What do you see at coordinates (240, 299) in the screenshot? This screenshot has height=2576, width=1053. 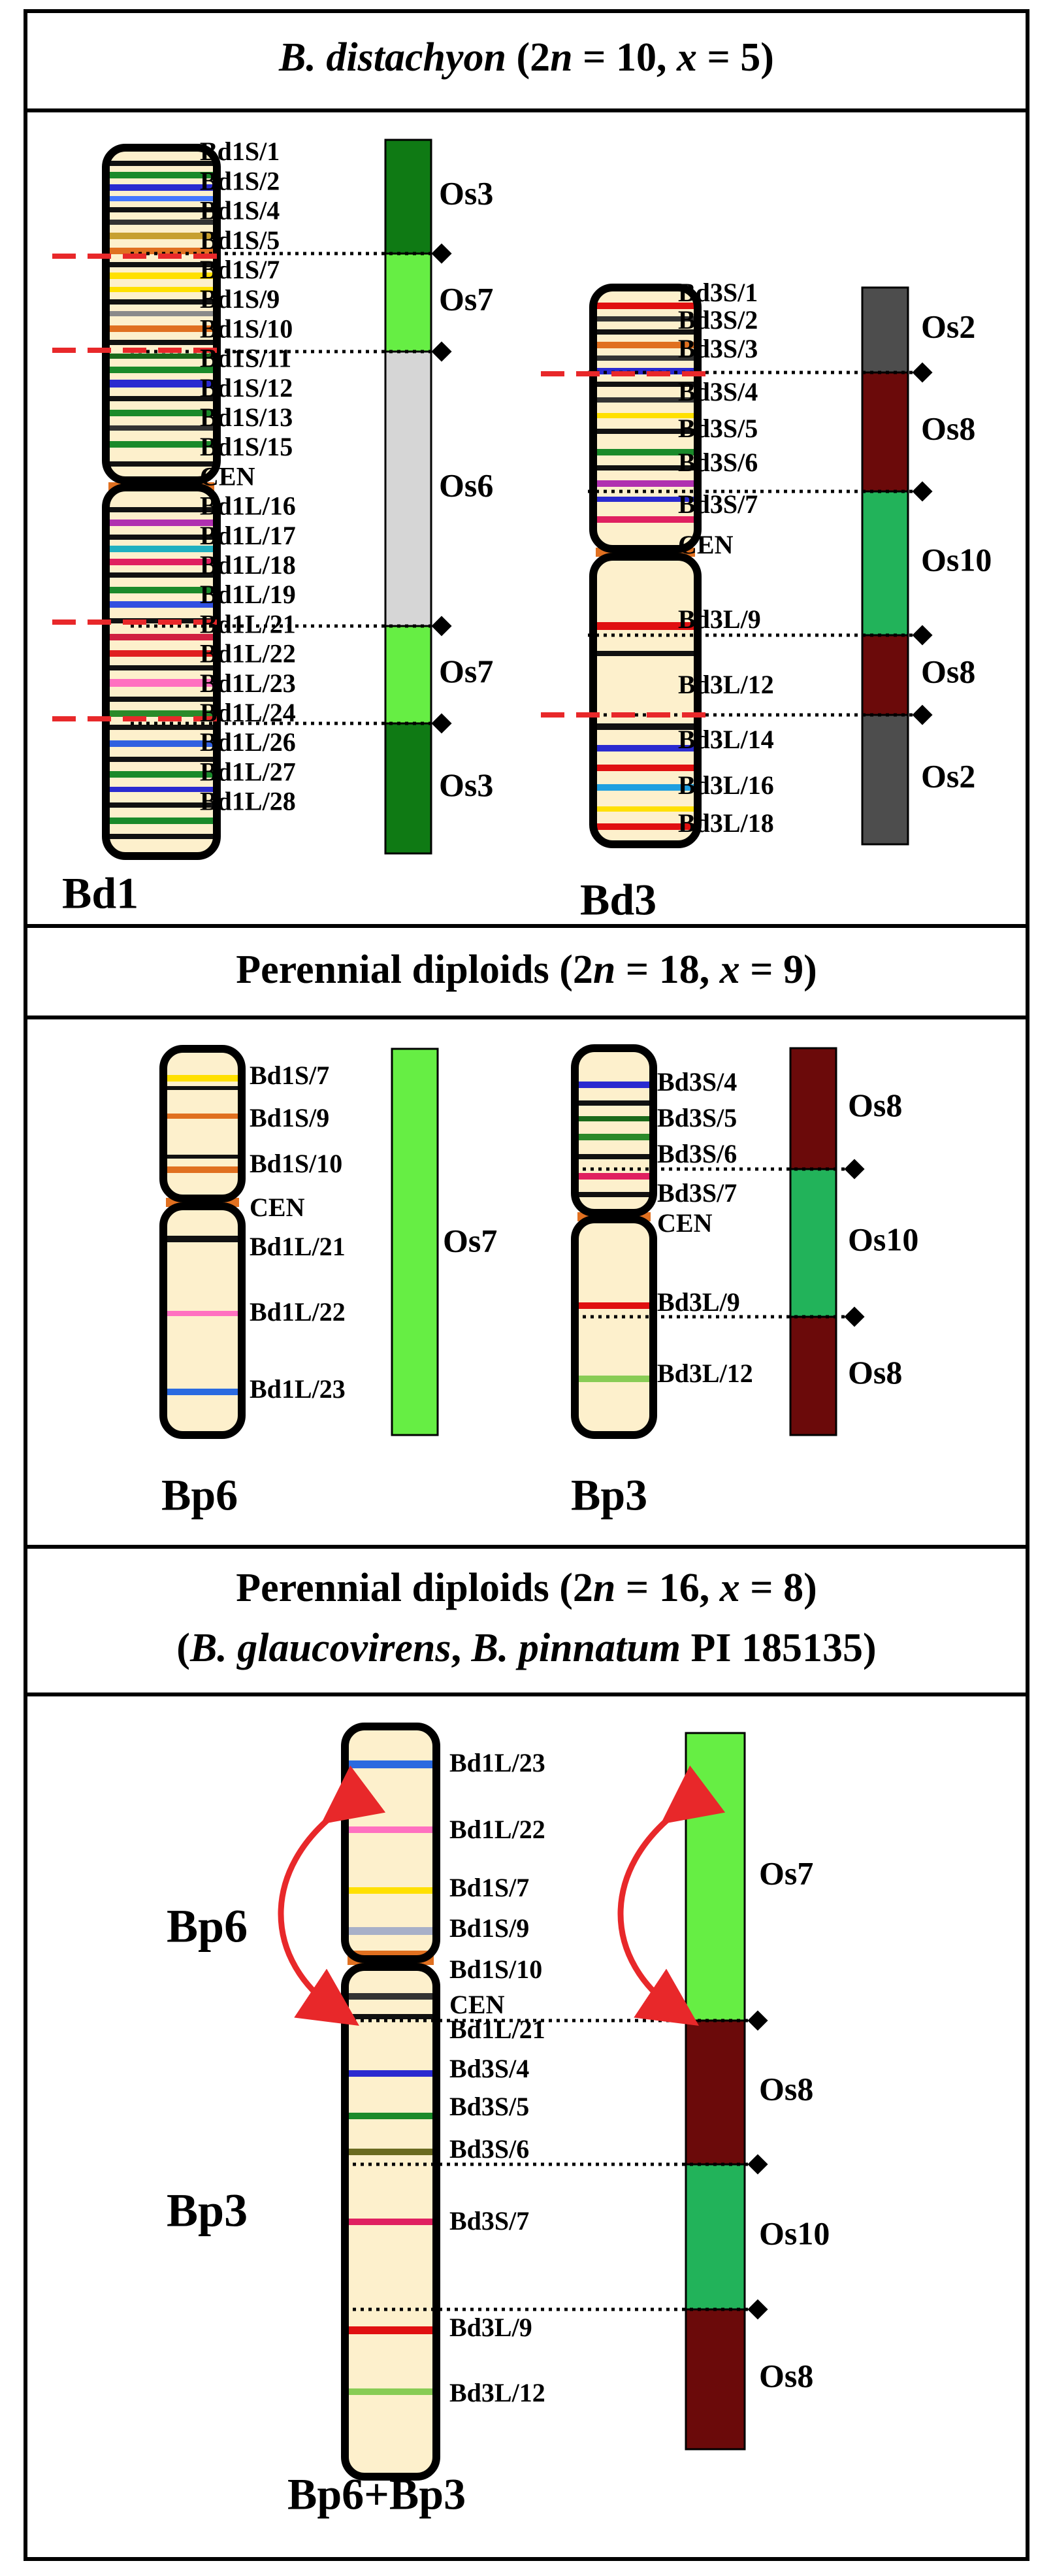 I see `locus-label: Bd1S/9` at bounding box center [240, 299].